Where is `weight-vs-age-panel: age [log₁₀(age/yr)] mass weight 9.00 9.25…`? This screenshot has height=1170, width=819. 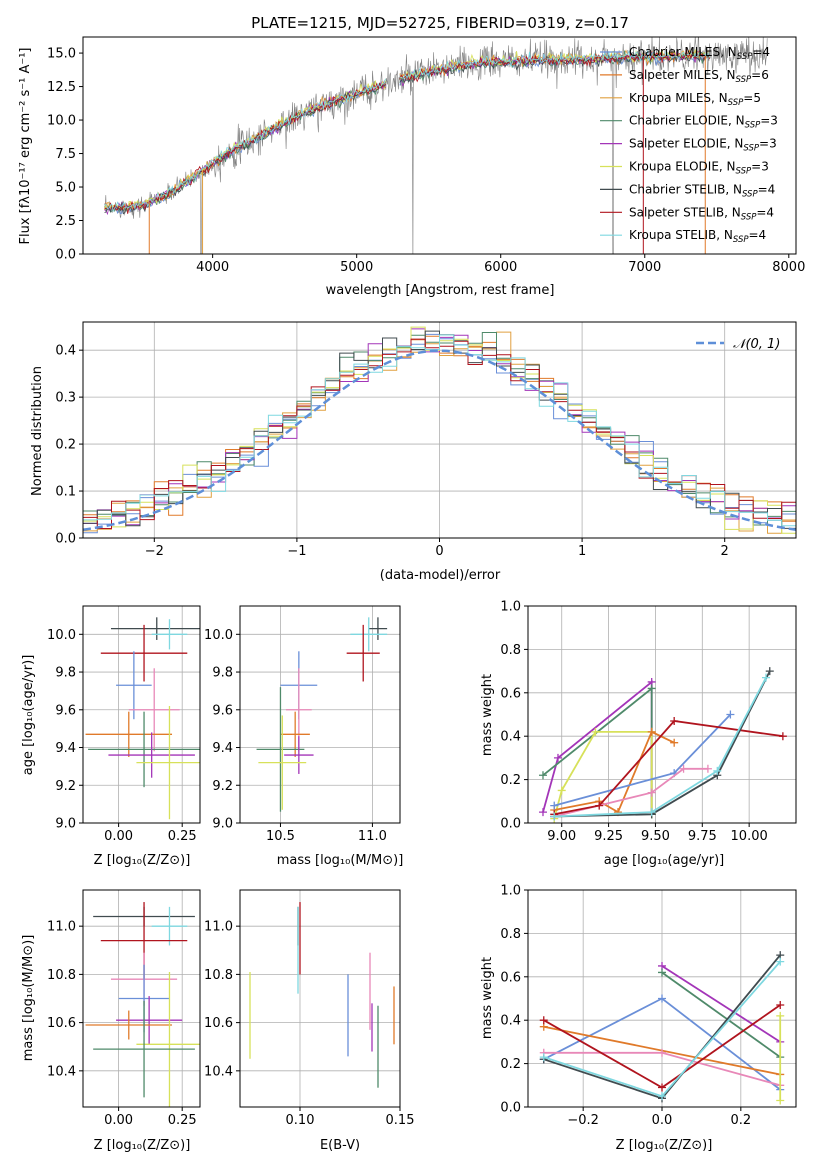
weight-vs-age-panel: age [log₁₀(age/yr)] mass weight 9.00 9.25… is located at coordinates (638, 734).